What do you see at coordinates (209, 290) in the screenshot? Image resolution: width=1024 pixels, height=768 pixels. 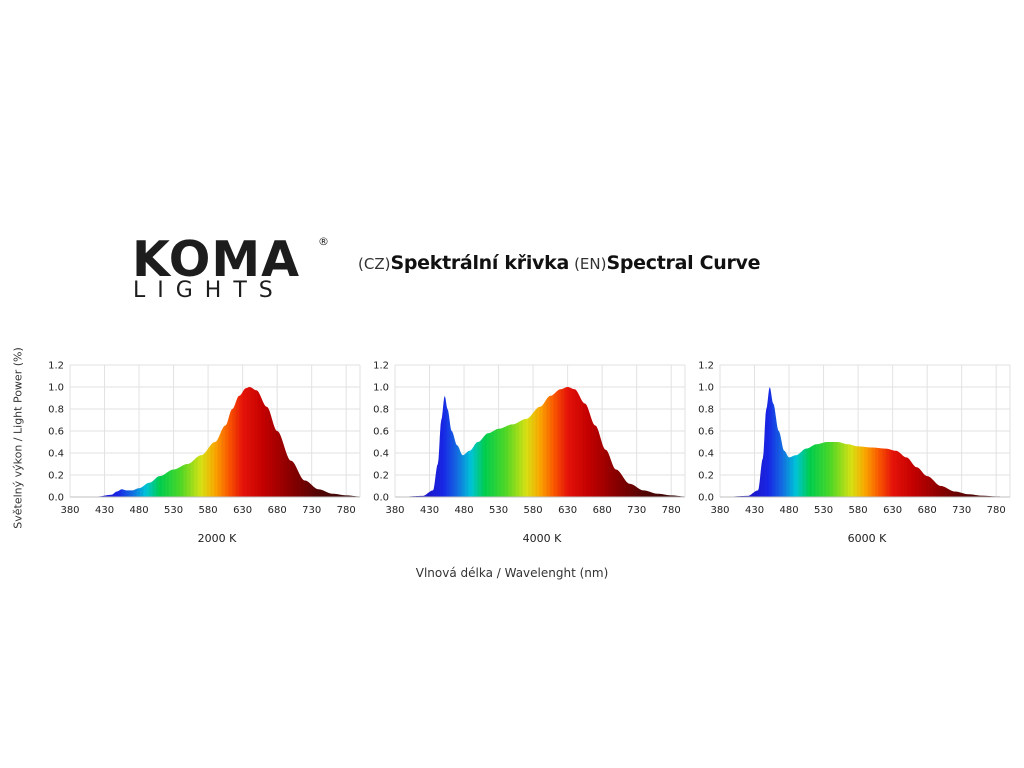 I see `logo-line2: LIGHTS` at bounding box center [209, 290].